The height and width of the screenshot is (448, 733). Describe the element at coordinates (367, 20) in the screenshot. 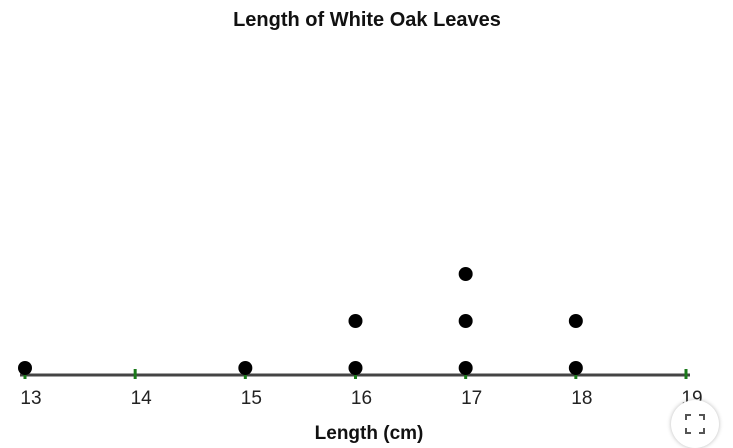

I see `chart-title: Length of White Oak Leaves` at that location.